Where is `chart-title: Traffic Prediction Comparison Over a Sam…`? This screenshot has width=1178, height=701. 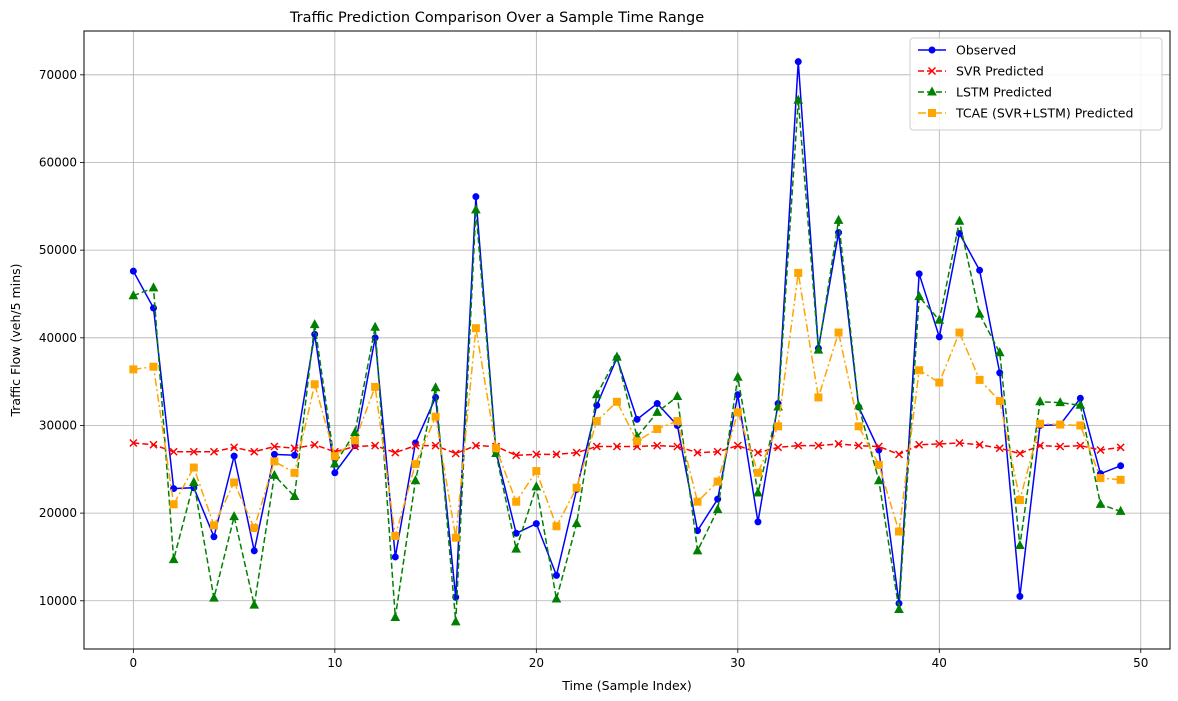
chart-title: Traffic Prediction Comparison Over a Sam… is located at coordinates (496, 18).